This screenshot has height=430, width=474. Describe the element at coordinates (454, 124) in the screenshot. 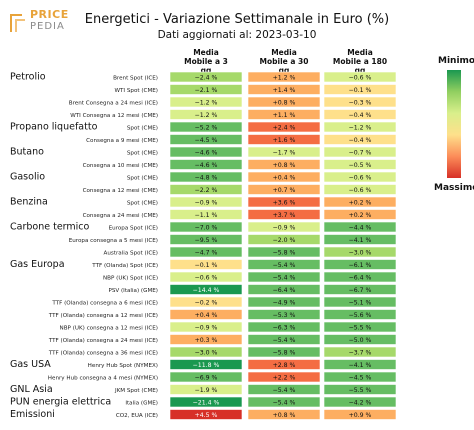

I see `legend-colorbar` at that location.